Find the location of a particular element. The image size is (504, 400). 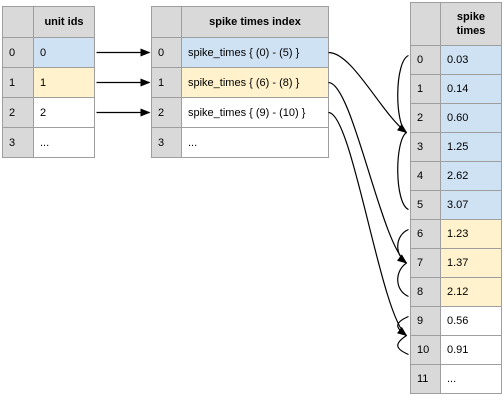

table-row: 2 2 is located at coordinates (48, 112).